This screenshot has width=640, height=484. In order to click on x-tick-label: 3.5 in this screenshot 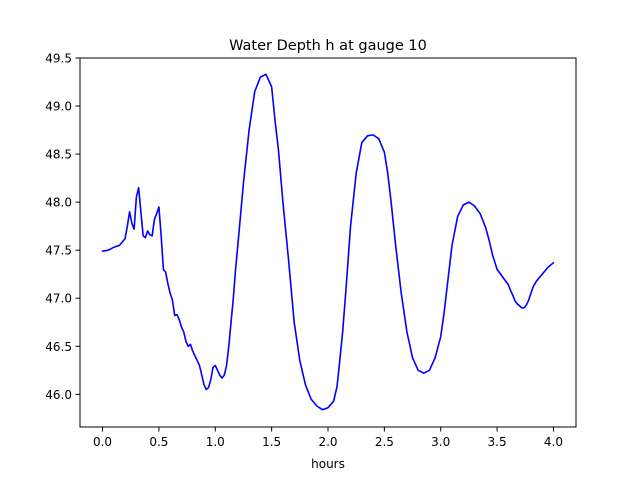, I will do `click(497, 442)`.